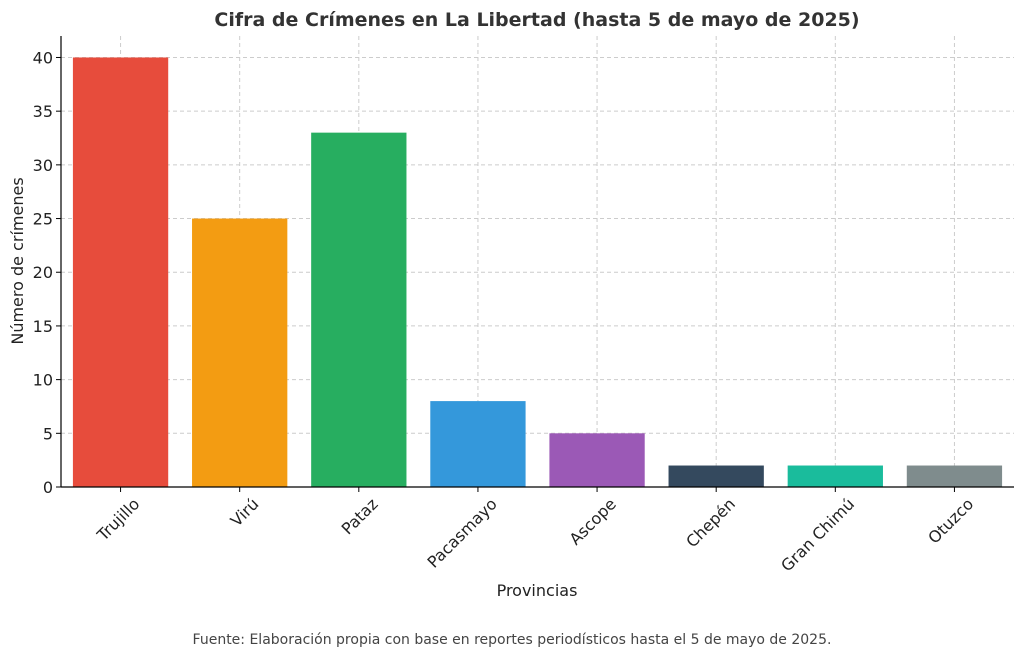 This screenshot has height=660, width=1024. What do you see at coordinates (43, 380) in the screenshot?
I see `y-tick-label: 10` at bounding box center [43, 380].